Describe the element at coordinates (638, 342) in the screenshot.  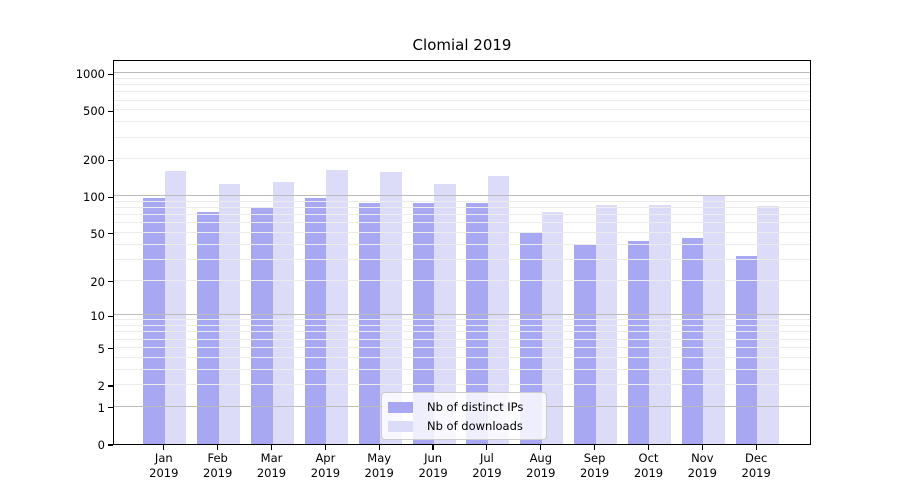
I see `bar-distinct-ips-oct` at that location.